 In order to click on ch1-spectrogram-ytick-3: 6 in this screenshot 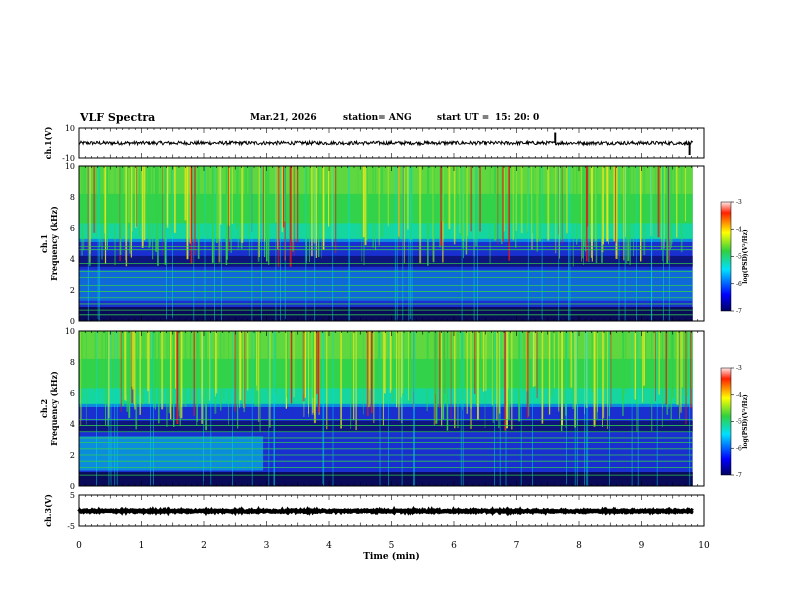, I will do `click(72, 228)`.